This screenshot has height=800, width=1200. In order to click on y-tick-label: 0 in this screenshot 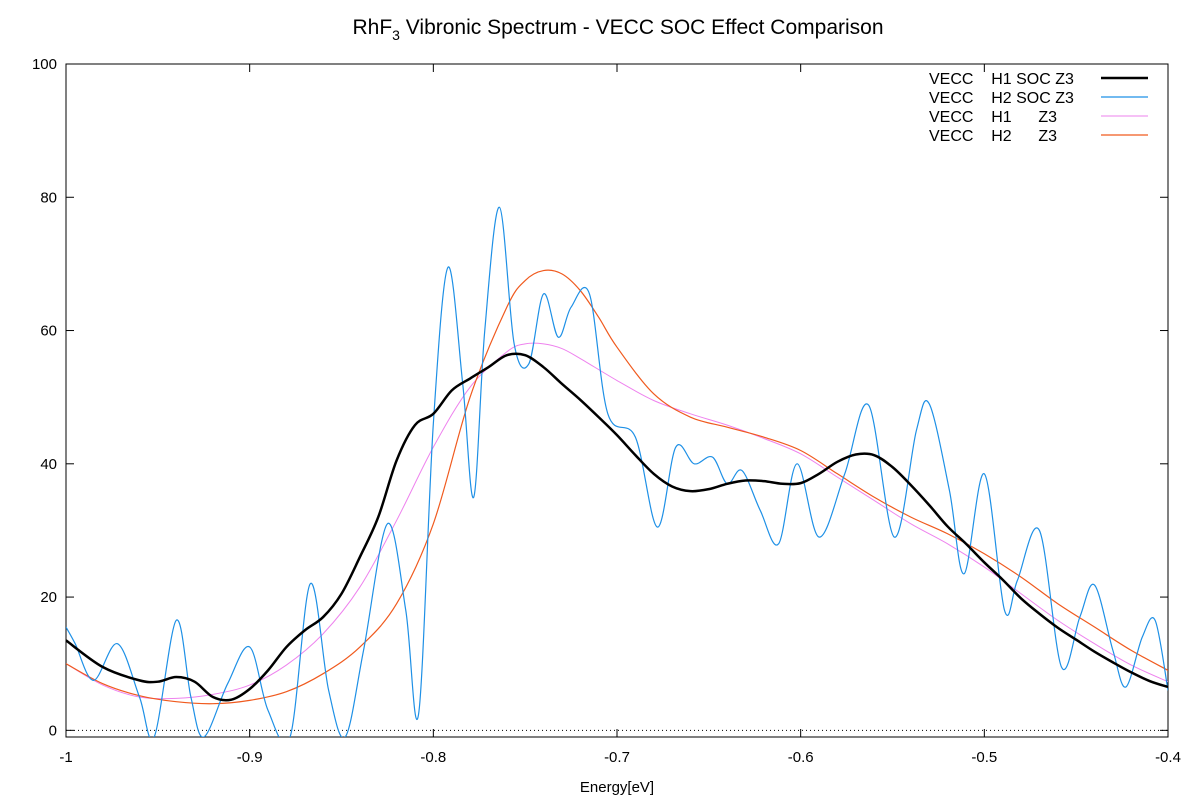, I will do `click(53, 730)`.